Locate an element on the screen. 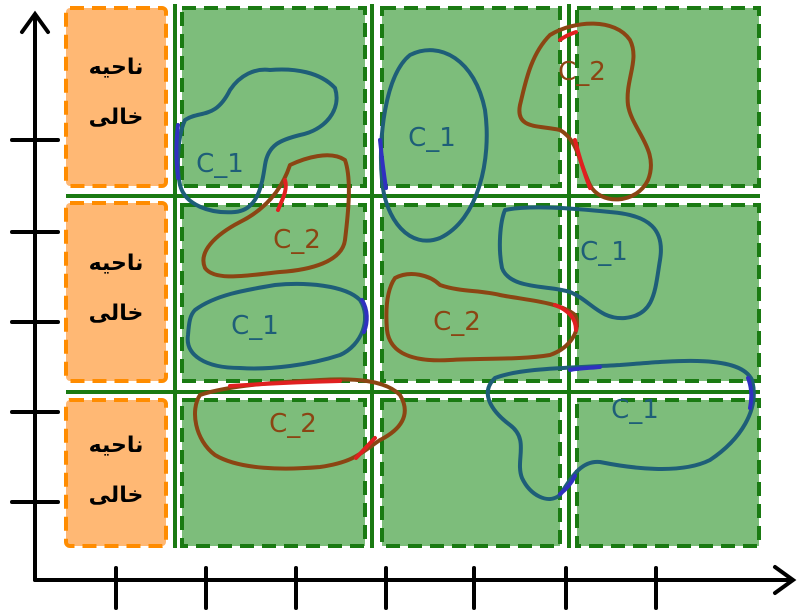  cluster-c2-middle-center-outline is located at coordinates (481, 317).